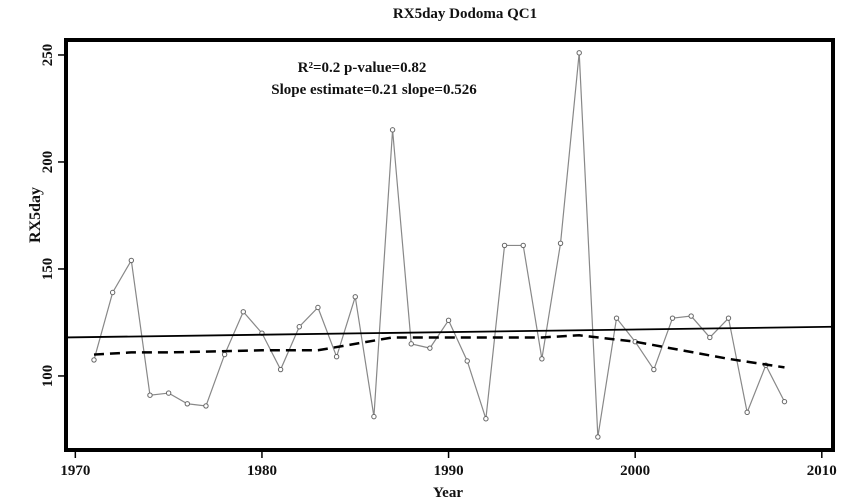 This screenshot has width=864, height=502. What do you see at coordinates (635, 471) in the screenshot?
I see `x-tick-label: 2000` at bounding box center [635, 471].